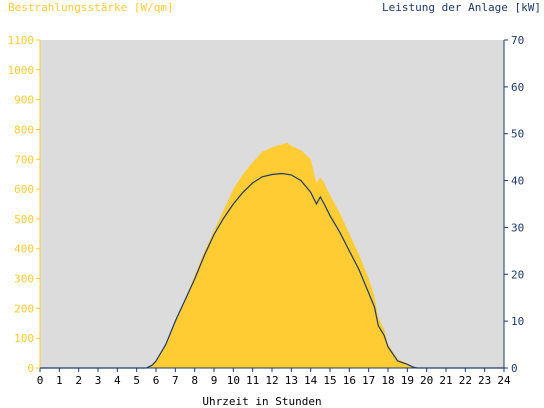 Image resolution: width=544 pixels, height=408 pixels. What do you see at coordinates (98, 380) in the screenshot?
I see `x-tick-label: 3` at bounding box center [98, 380].